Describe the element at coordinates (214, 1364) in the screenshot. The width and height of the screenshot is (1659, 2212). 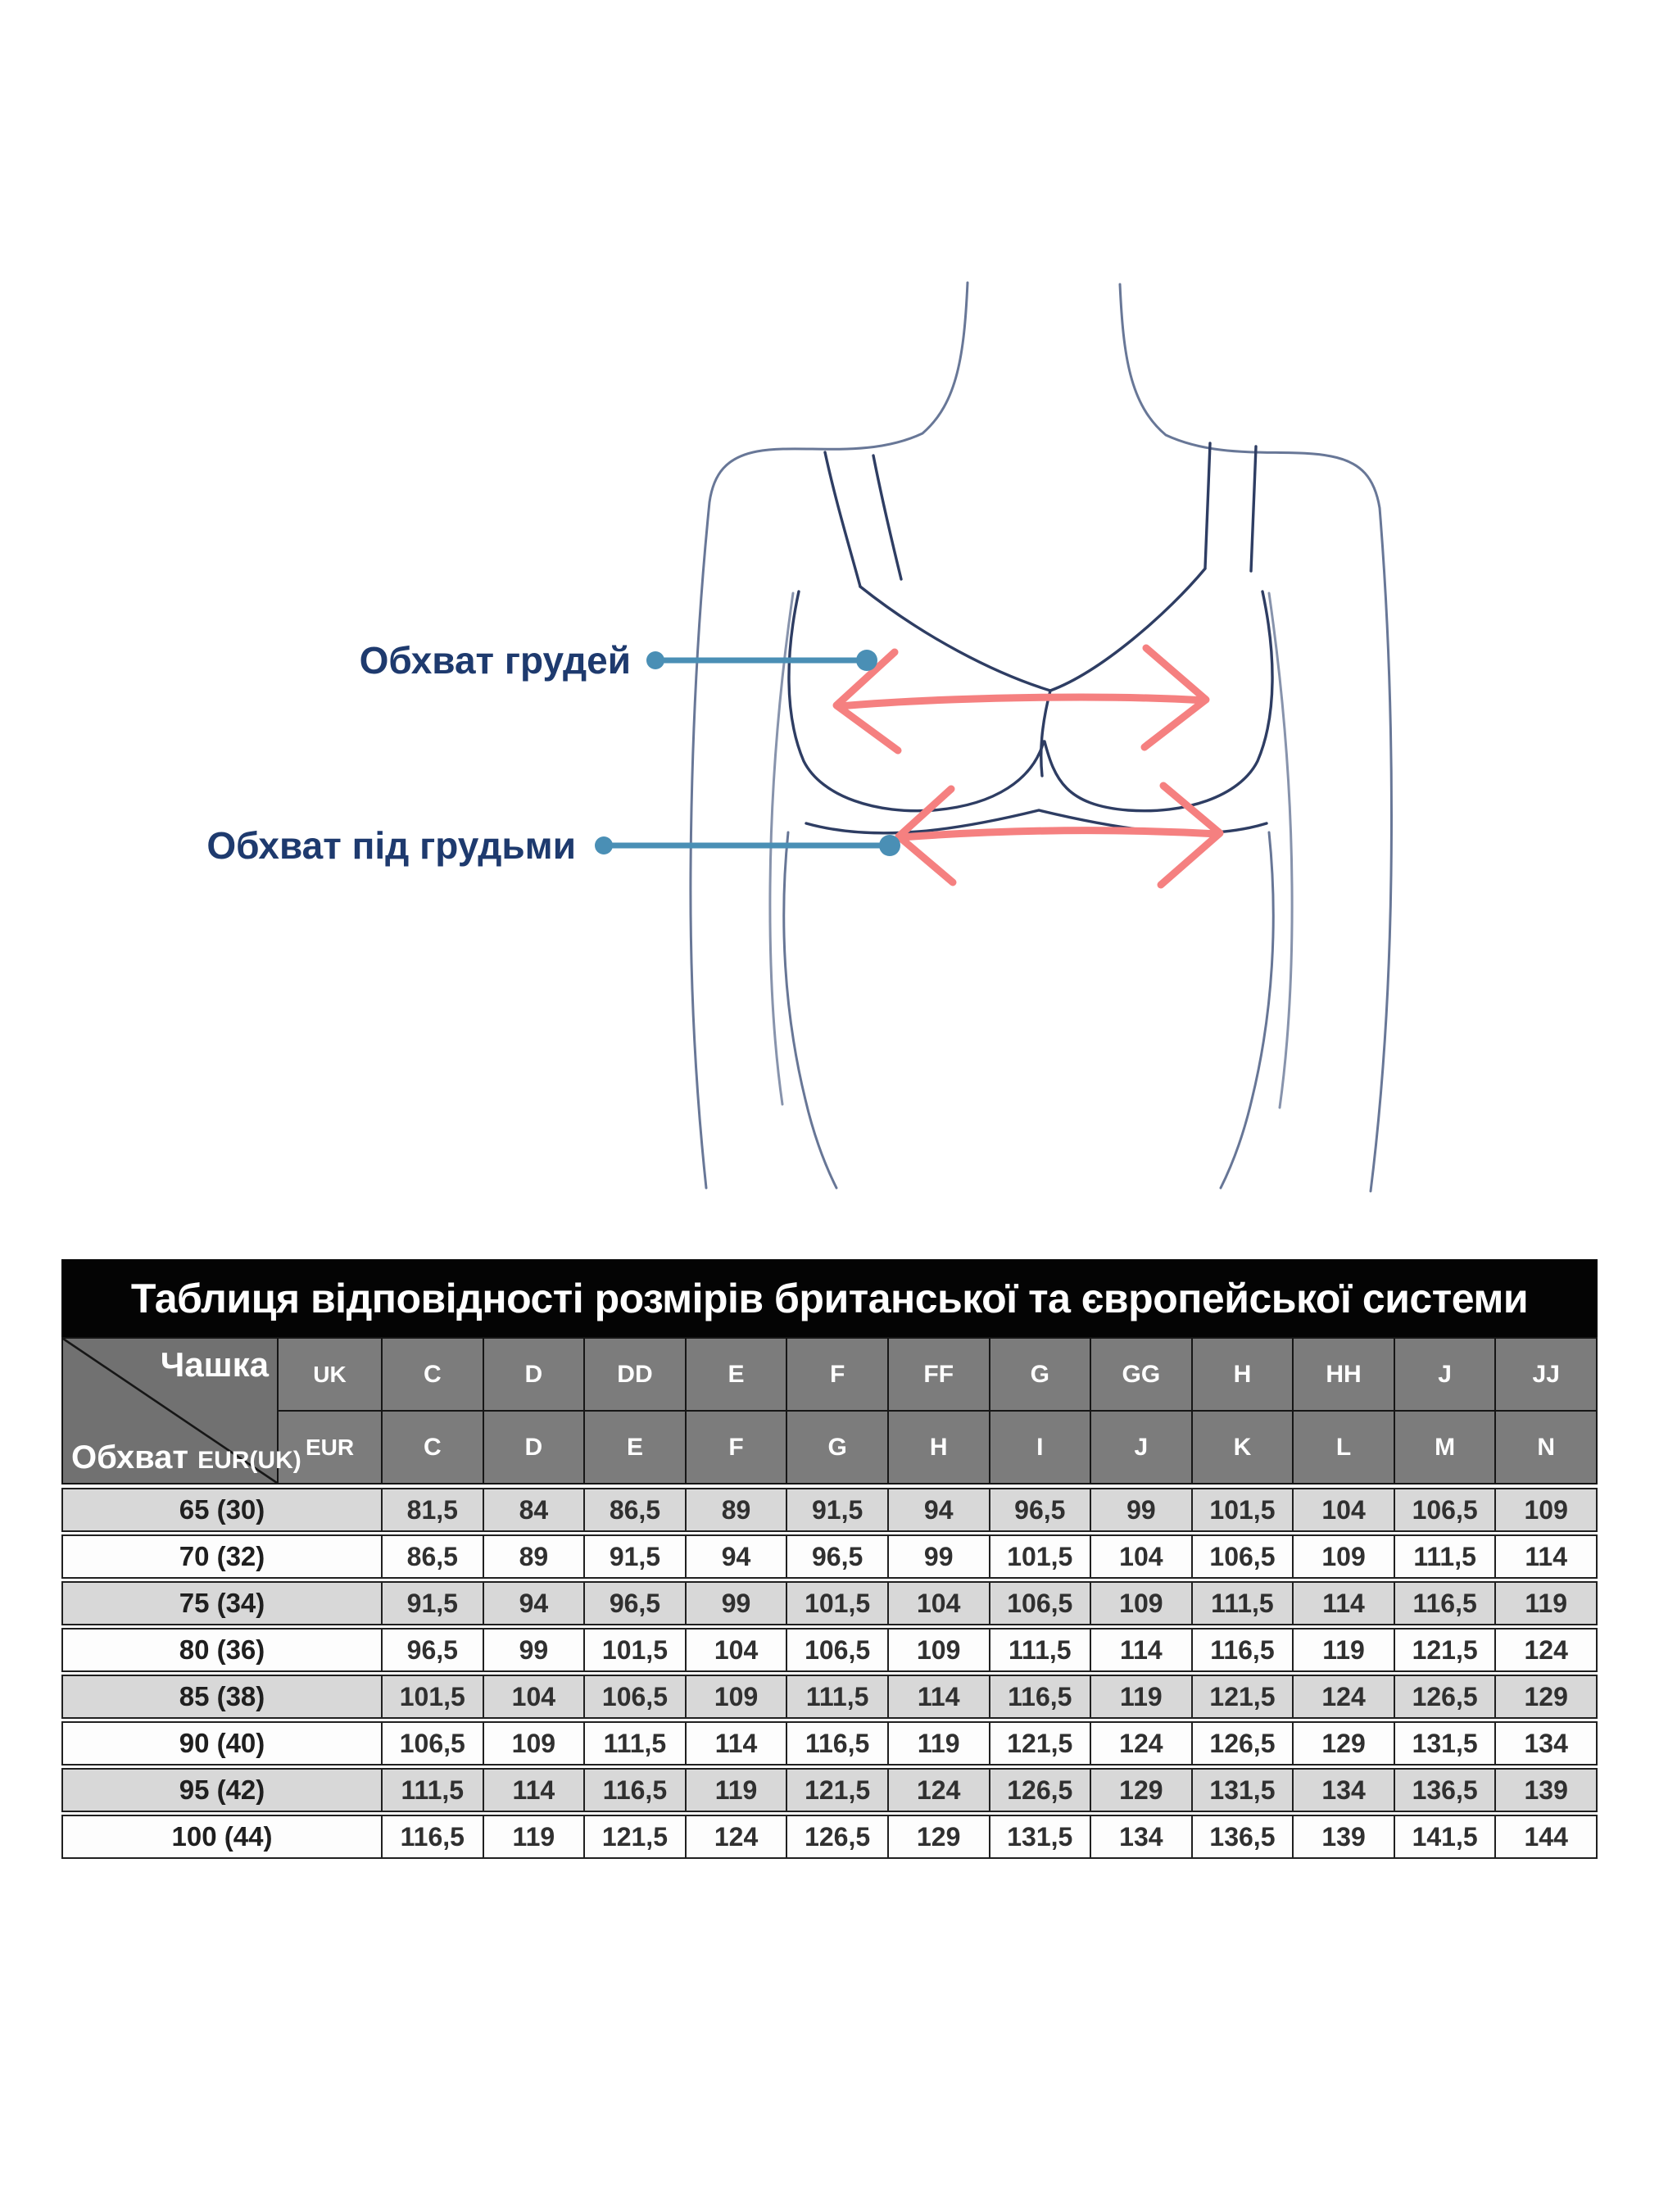
I see `cup-axis-label: Чашка` at that location.